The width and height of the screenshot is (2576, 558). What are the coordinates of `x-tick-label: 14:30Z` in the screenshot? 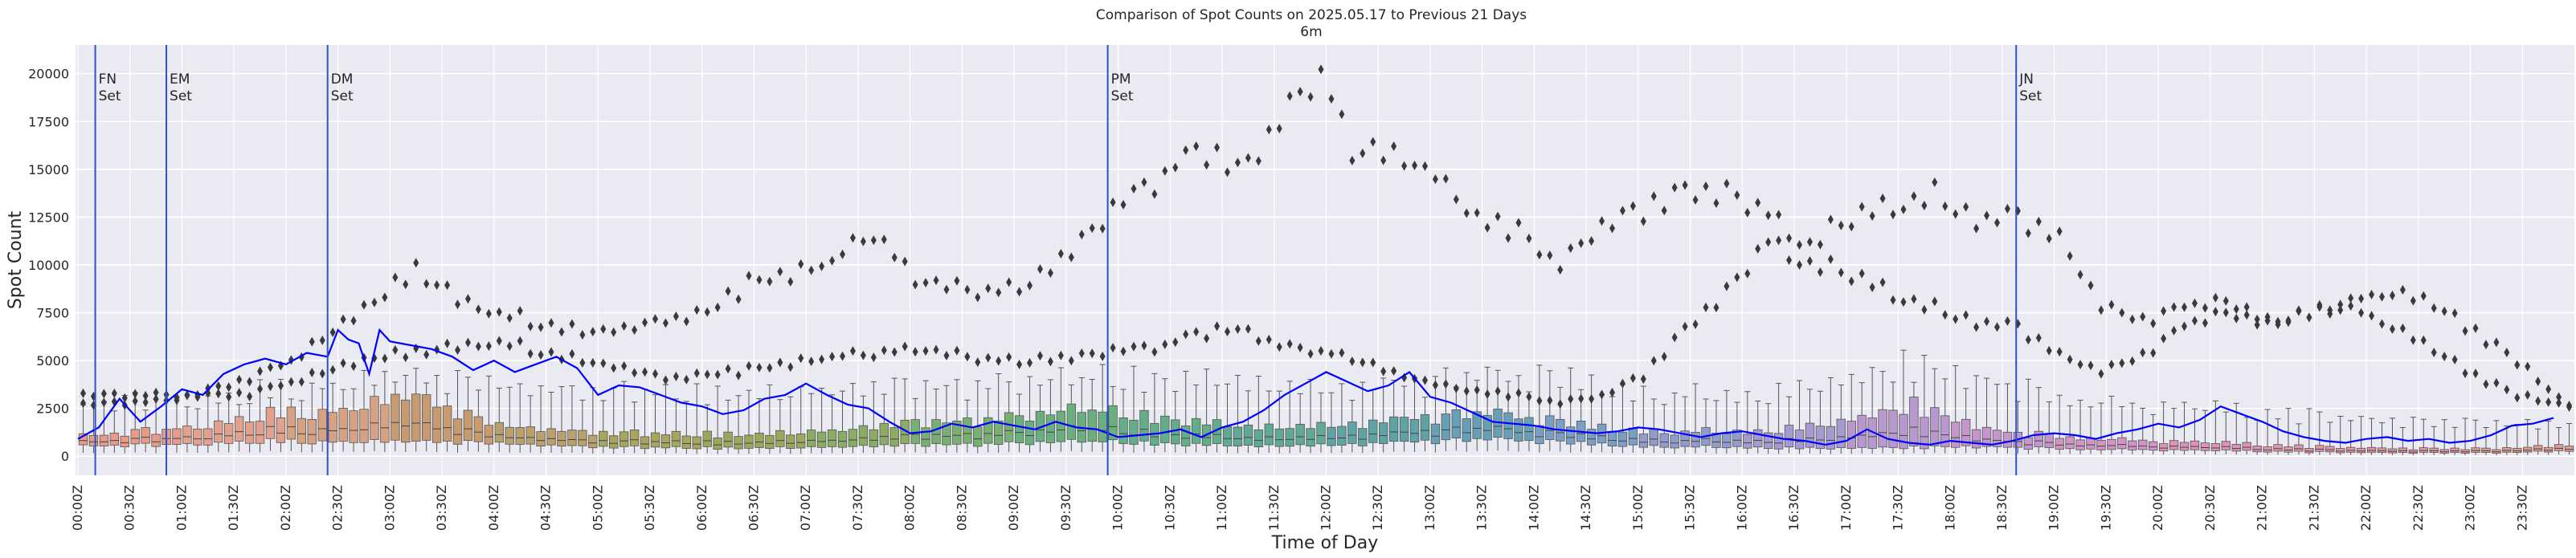 It's located at (1586, 508).